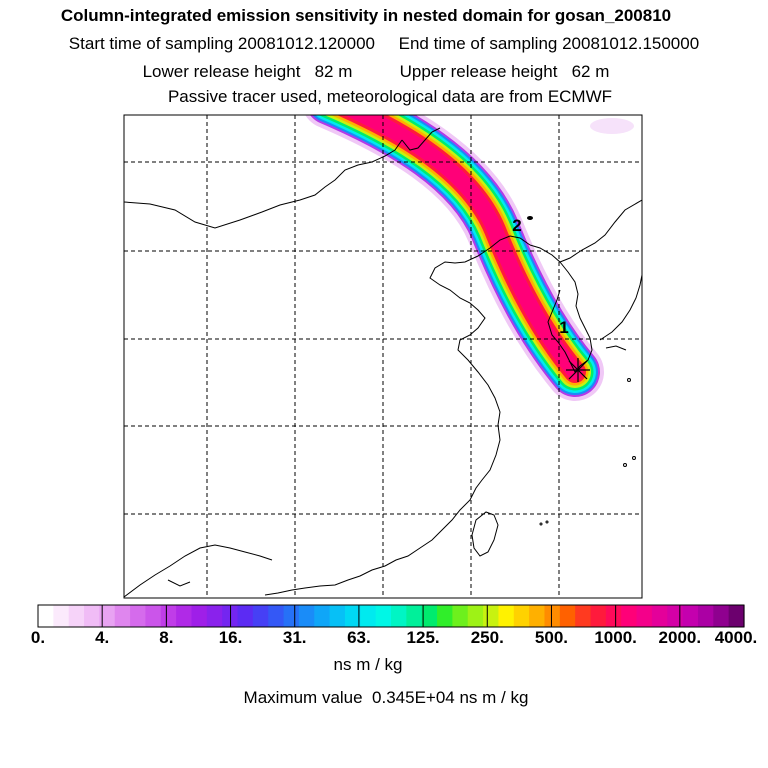 The width and height of the screenshot is (768, 768). What do you see at coordinates (585, 231) in the screenshot?
I see `border-manchuria` at bounding box center [585, 231].